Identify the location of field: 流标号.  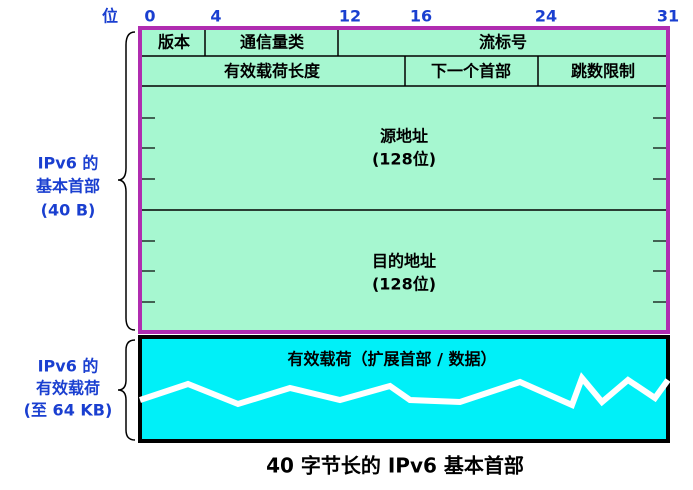
(503, 42).